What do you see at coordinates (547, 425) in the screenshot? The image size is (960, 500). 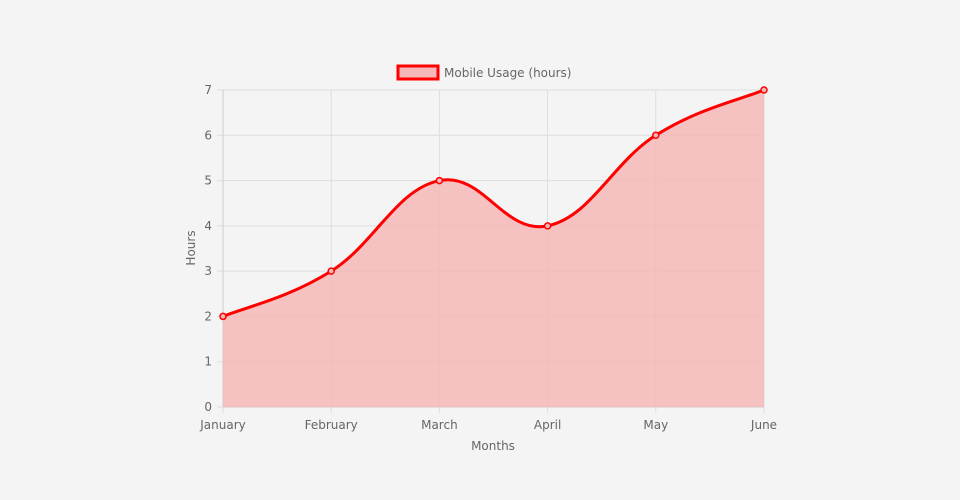 I see `x-tick-label: April` at bounding box center [547, 425].